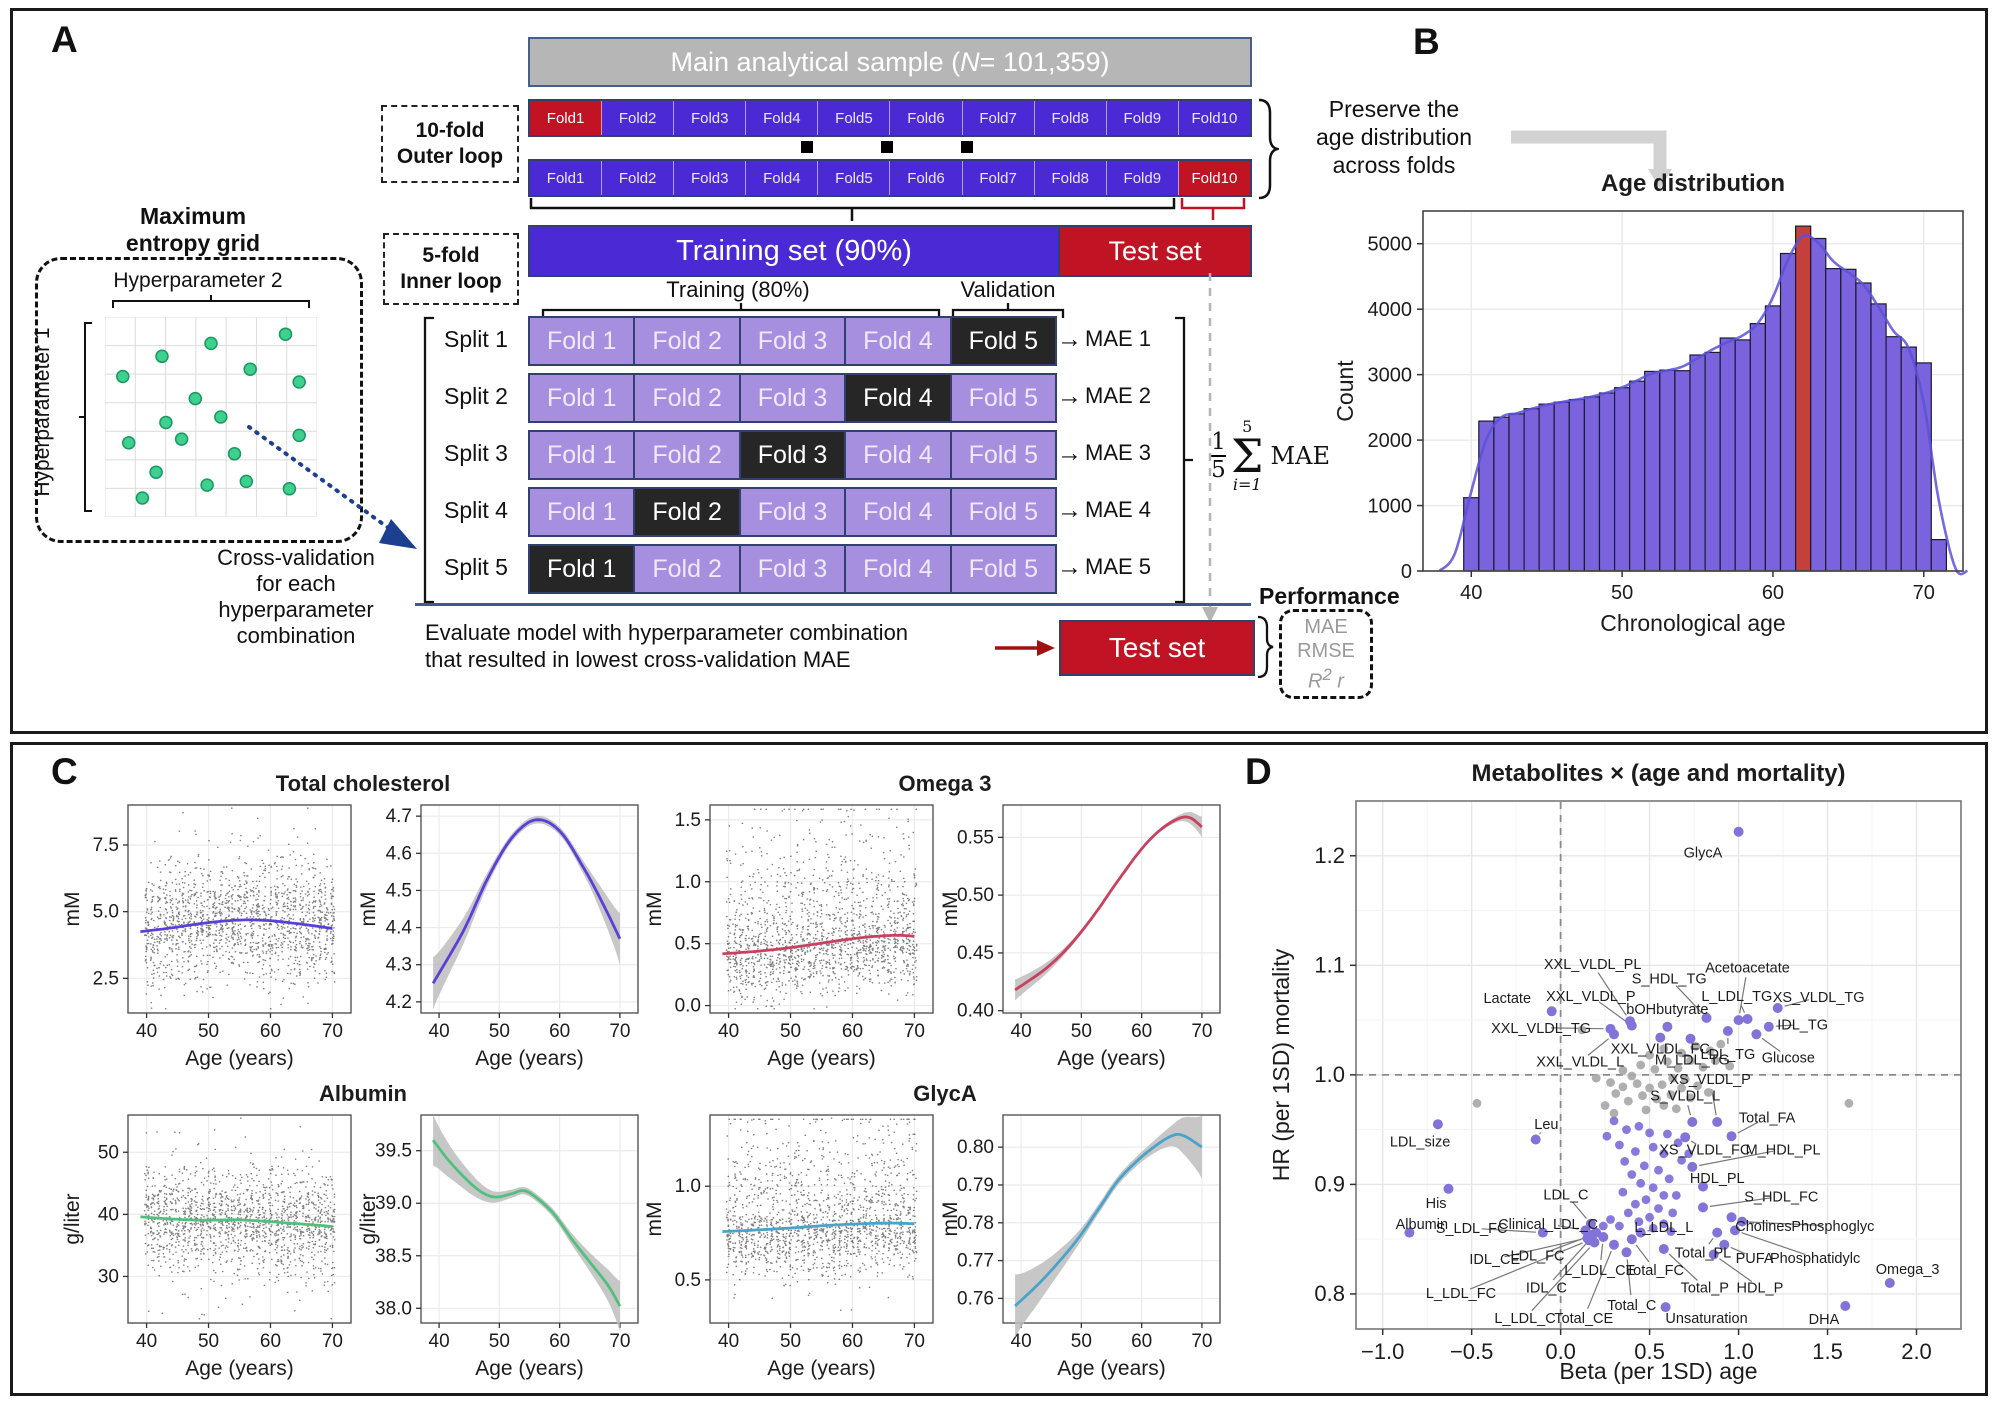 Image resolution: width=2000 pixels, height=1410 pixels. Describe the element at coordinates (450, 156) in the screenshot. I see `outer-loop-line2: Outer loop` at that location.